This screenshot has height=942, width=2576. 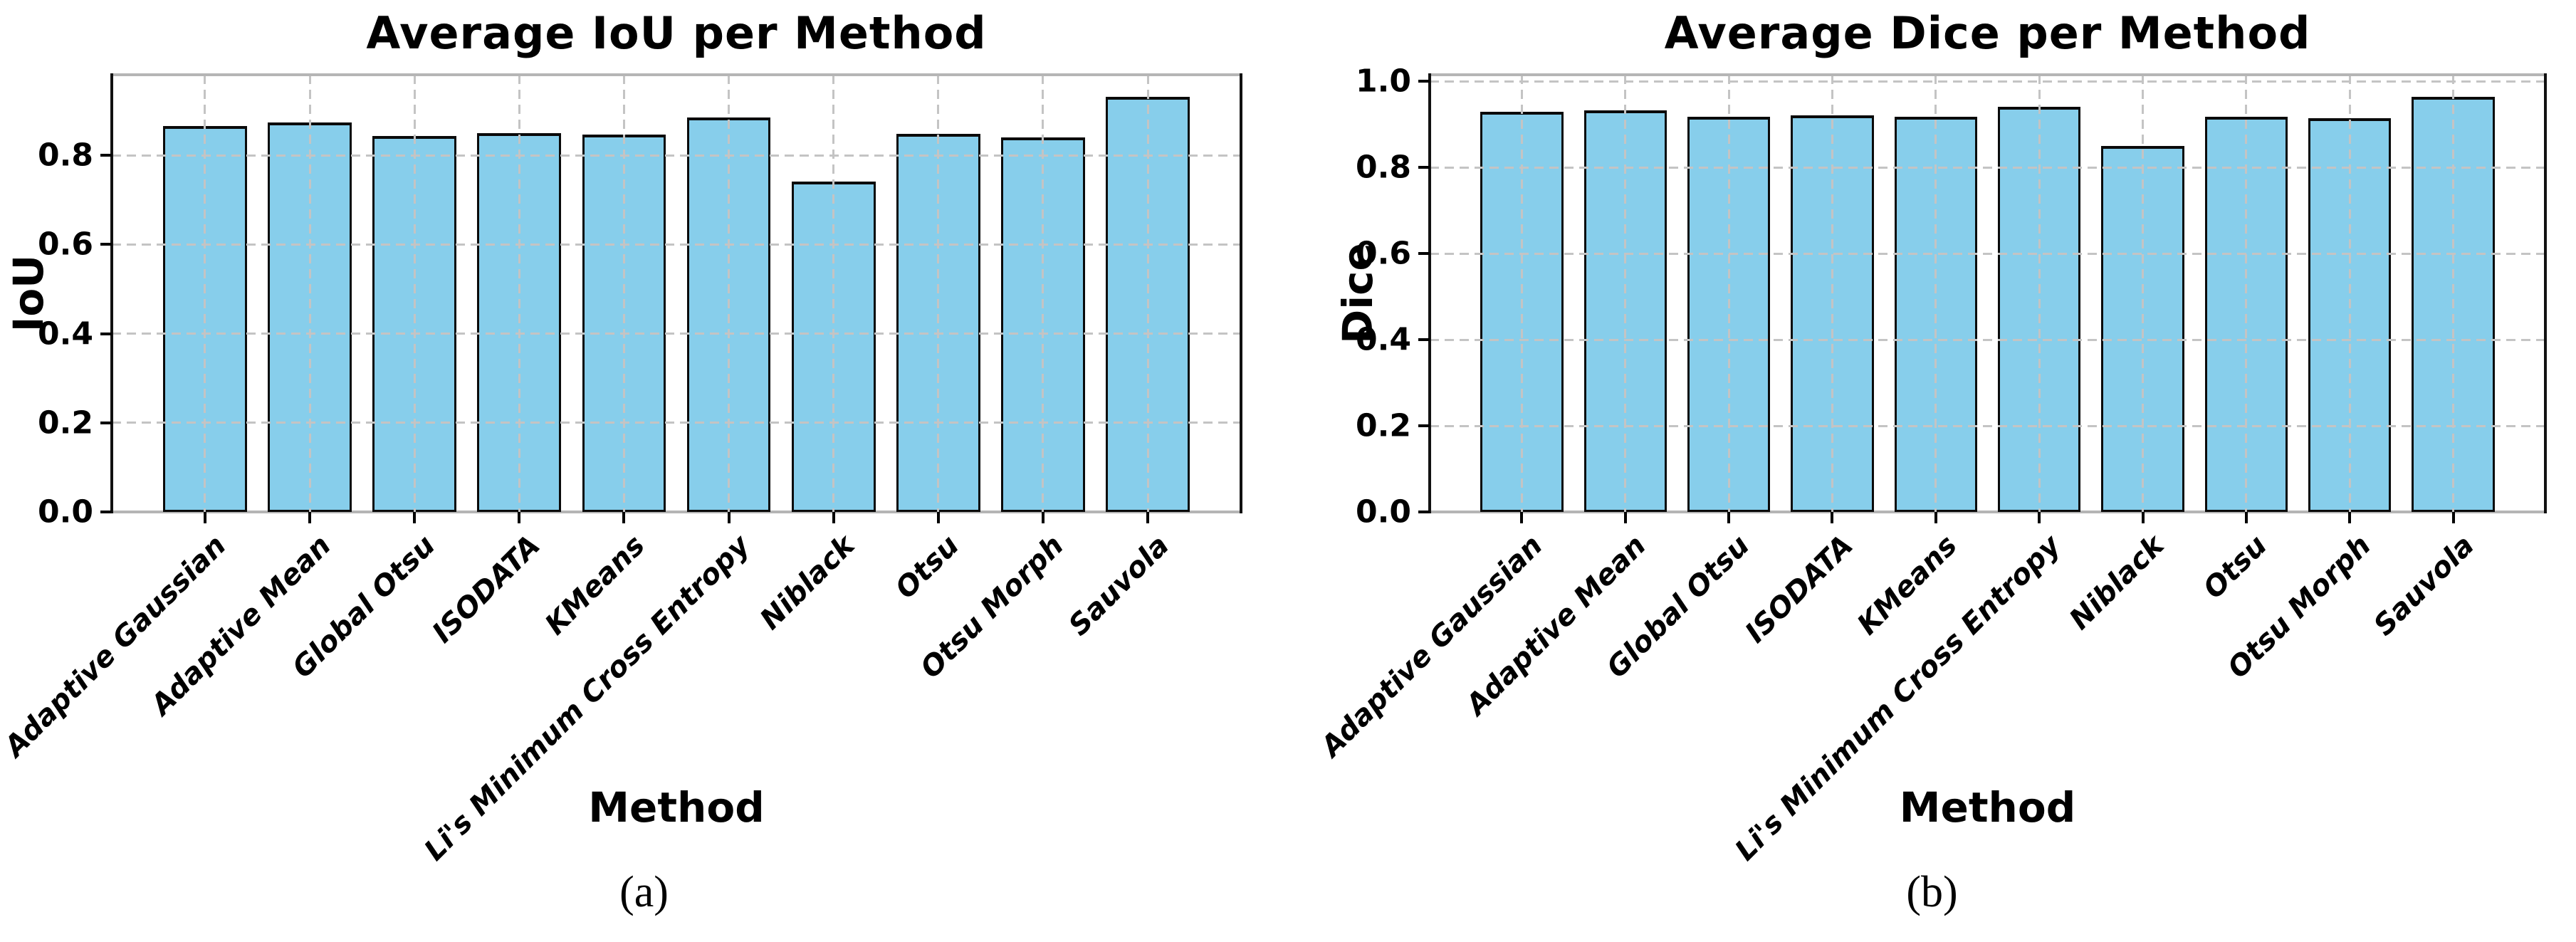 I want to click on subfigure-caption-b: (b), so click(x=1932, y=892).